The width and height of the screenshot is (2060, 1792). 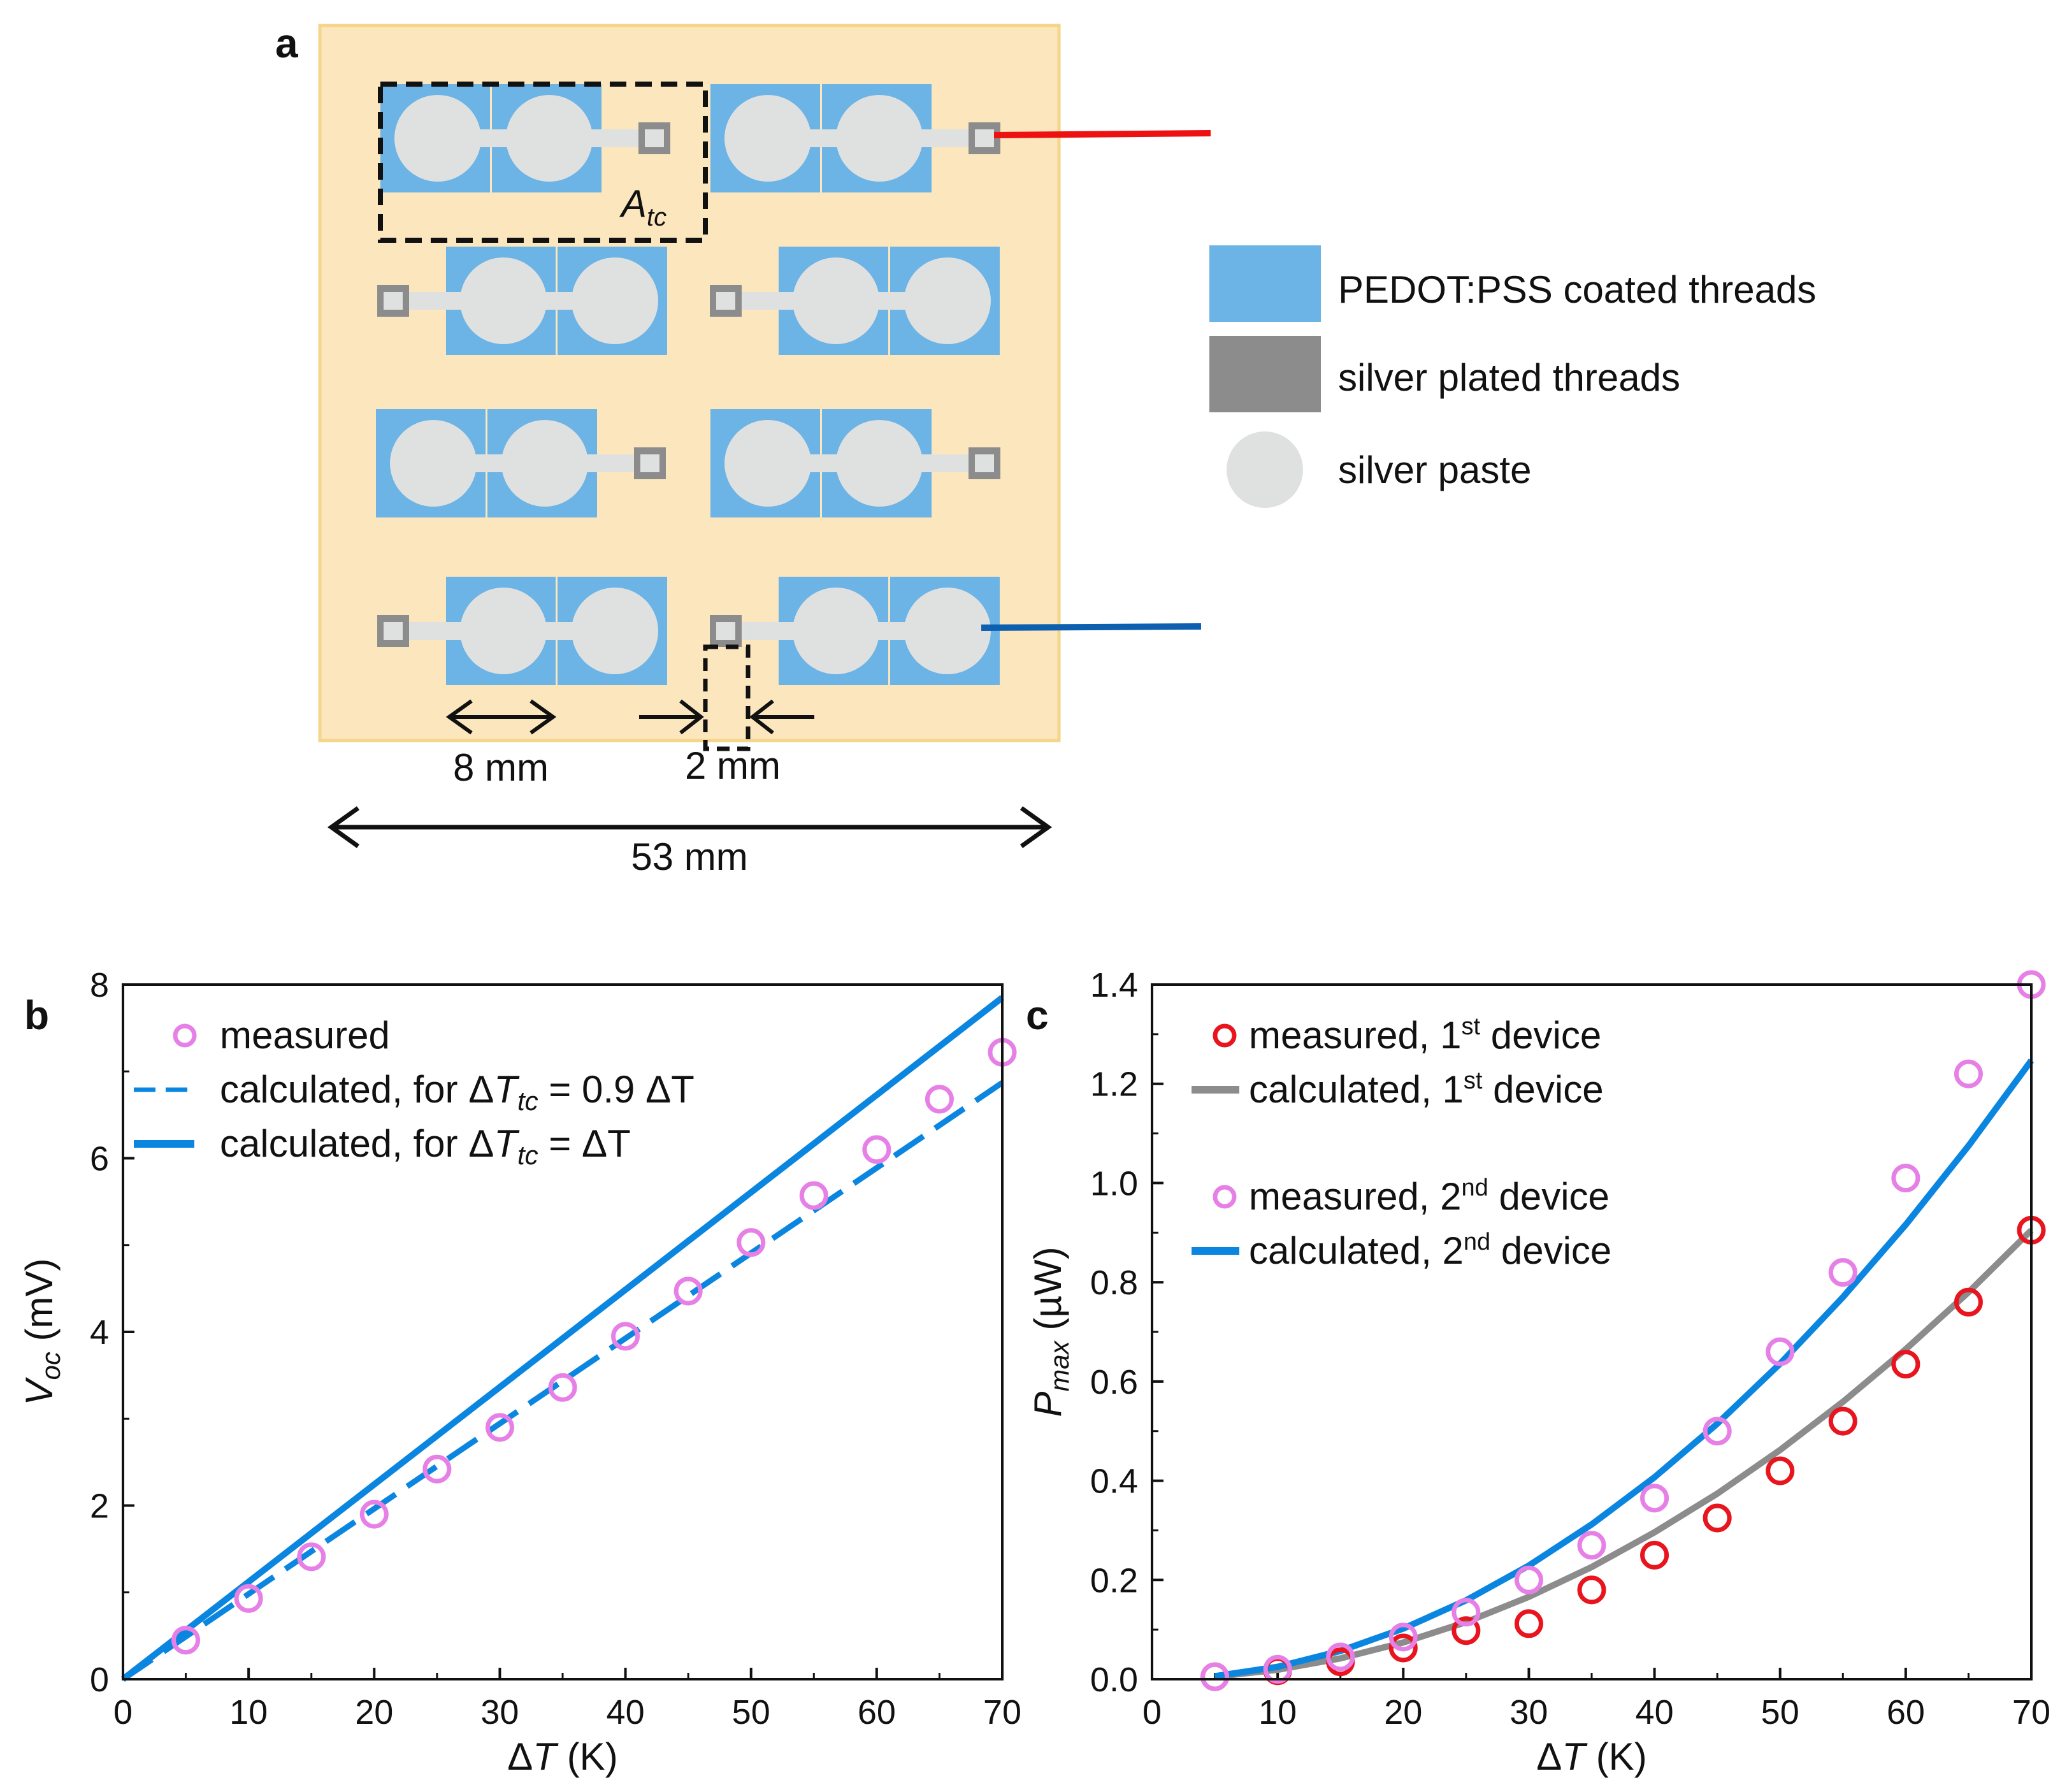 I want to click on y-tick-label: 8, so click(x=99, y=985).